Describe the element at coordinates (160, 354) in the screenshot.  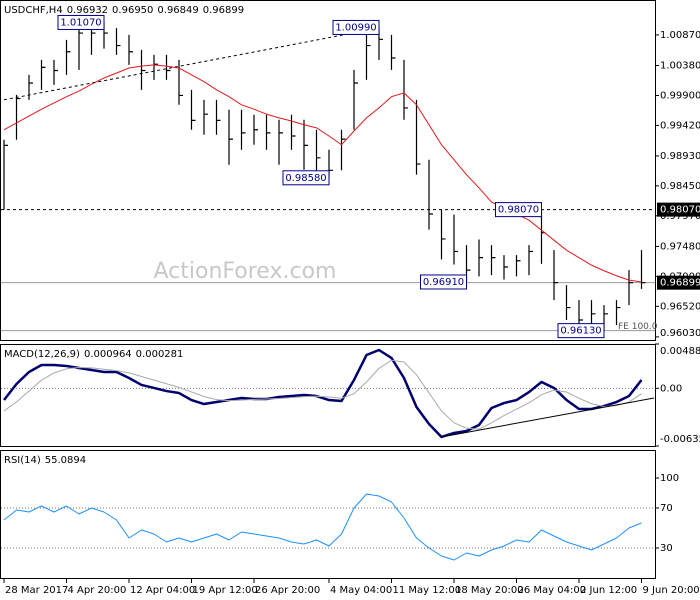
I see `header-value: 0.000281` at that location.